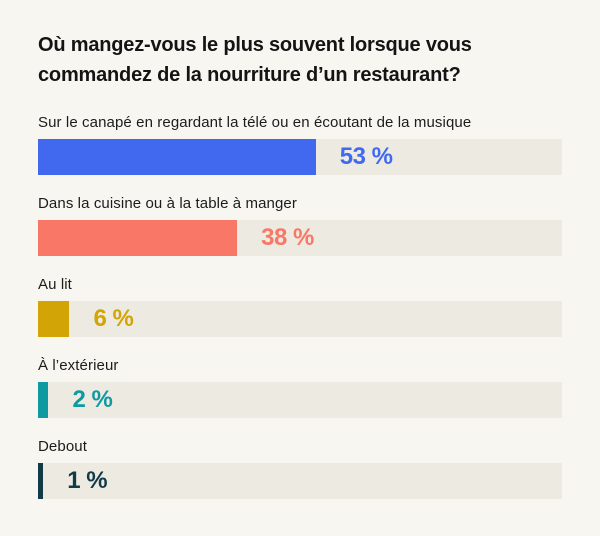  I want to click on bar-value: 38 %, so click(287, 237).